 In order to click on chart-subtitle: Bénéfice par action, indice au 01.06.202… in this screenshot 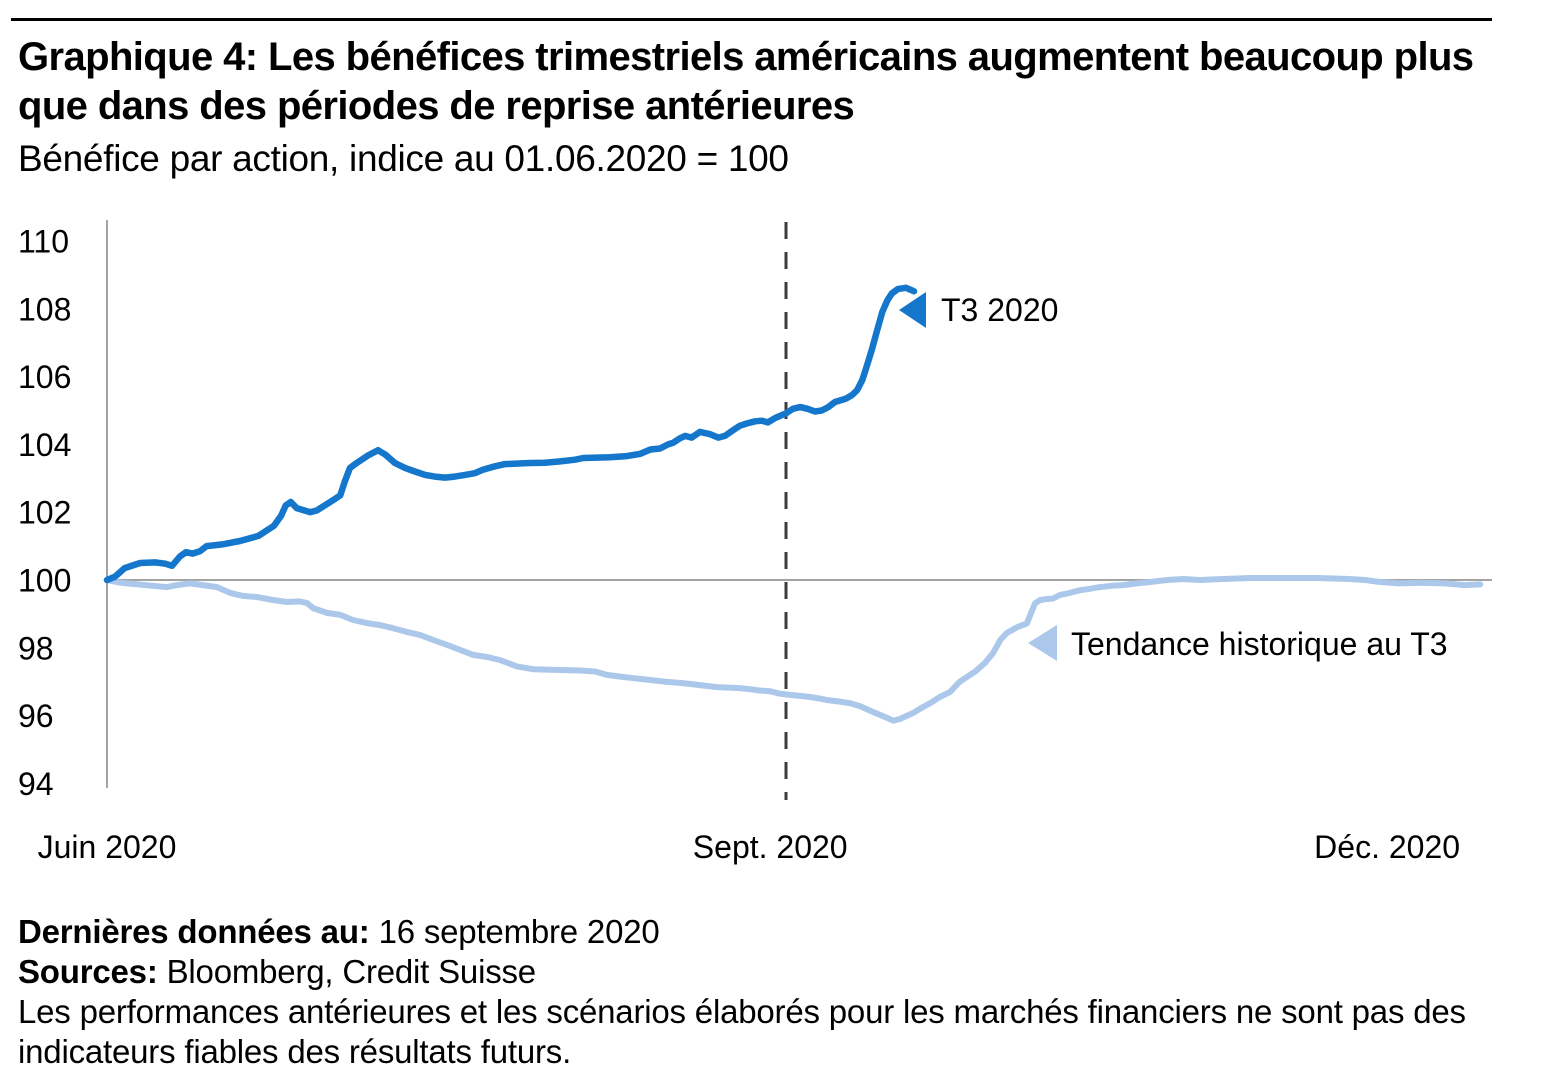, I will do `click(403, 158)`.